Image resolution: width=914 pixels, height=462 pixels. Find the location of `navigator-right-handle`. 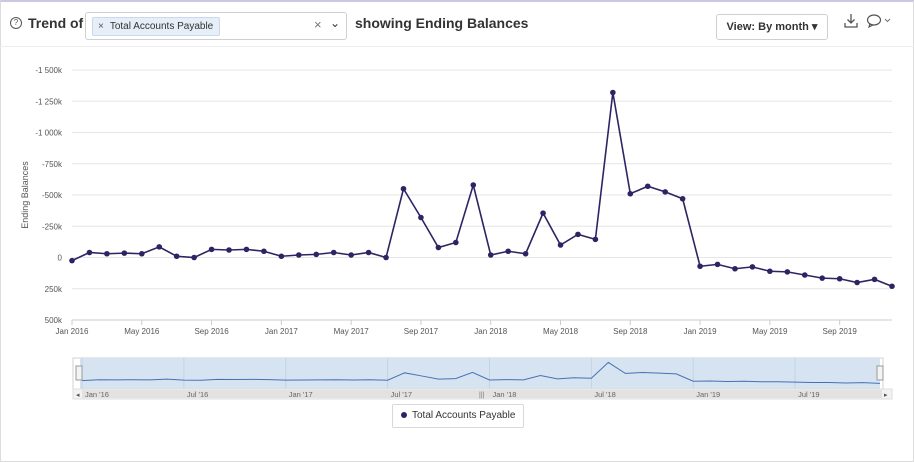

navigator-right-handle is located at coordinates (880, 373).